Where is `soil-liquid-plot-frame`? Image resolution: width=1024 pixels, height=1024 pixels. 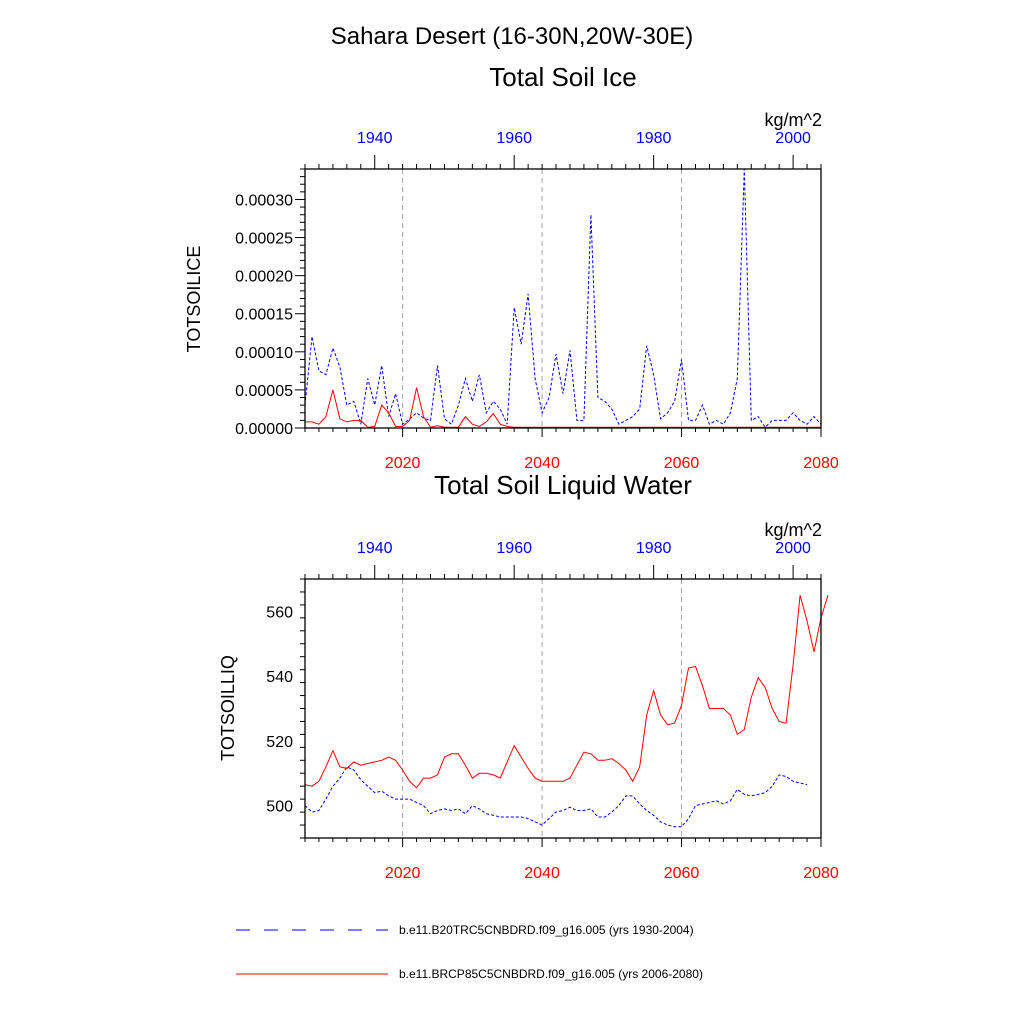 soil-liquid-plot-frame is located at coordinates (563, 708).